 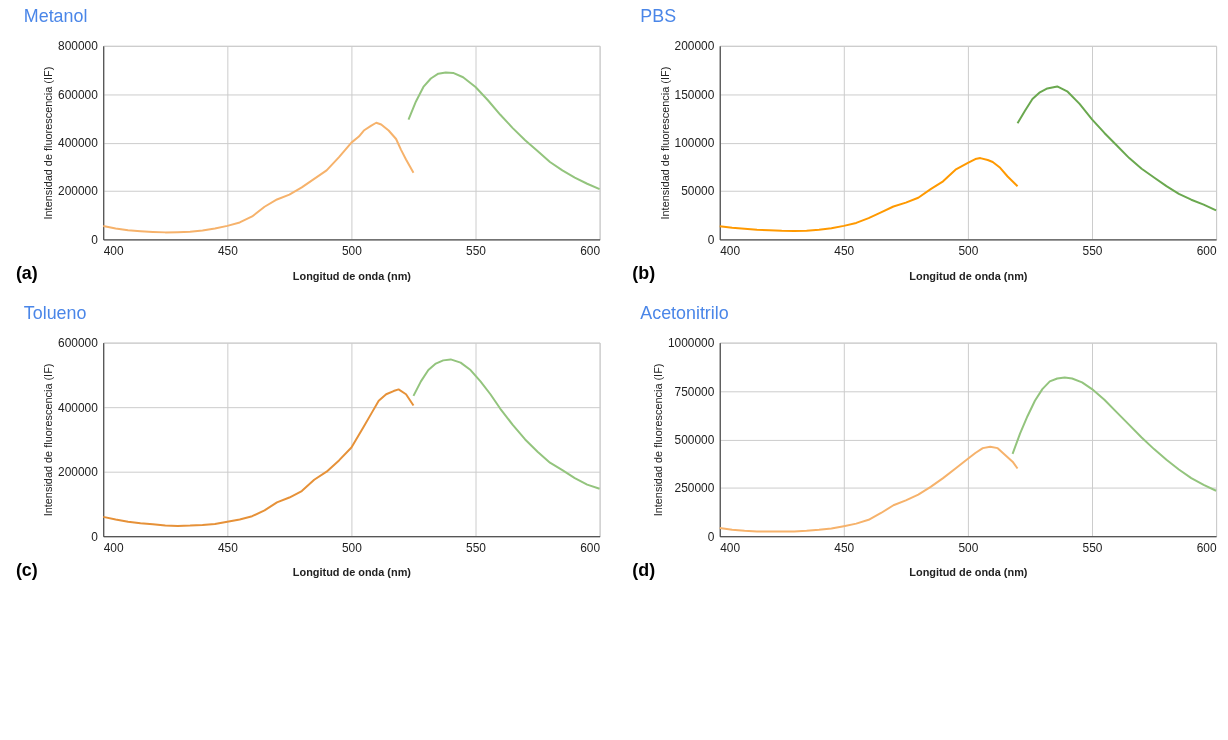 What do you see at coordinates (55, 312) in the screenshot?
I see `chart-title: Tolueno` at bounding box center [55, 312].